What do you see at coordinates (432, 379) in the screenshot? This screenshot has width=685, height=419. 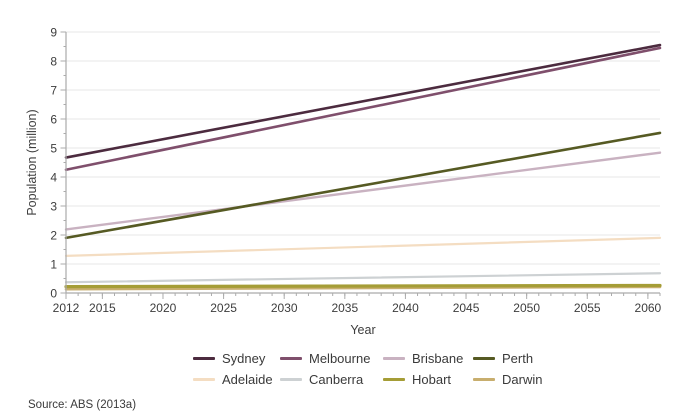 I see `legend-label: Hobart` at bounding box center [432, 379].